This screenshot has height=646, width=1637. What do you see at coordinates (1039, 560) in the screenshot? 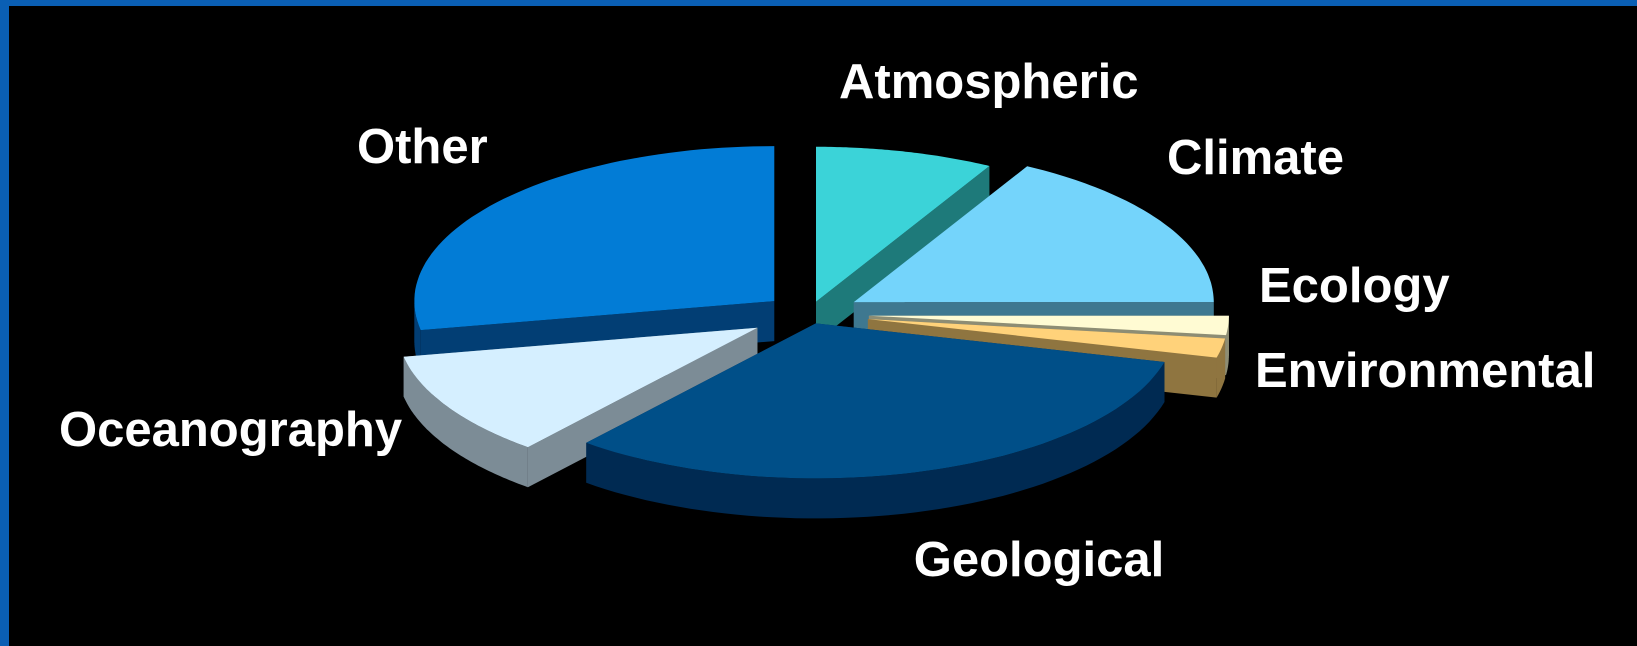
I see `pie-label-geological: Geological` at bounding box center [1039, 560].